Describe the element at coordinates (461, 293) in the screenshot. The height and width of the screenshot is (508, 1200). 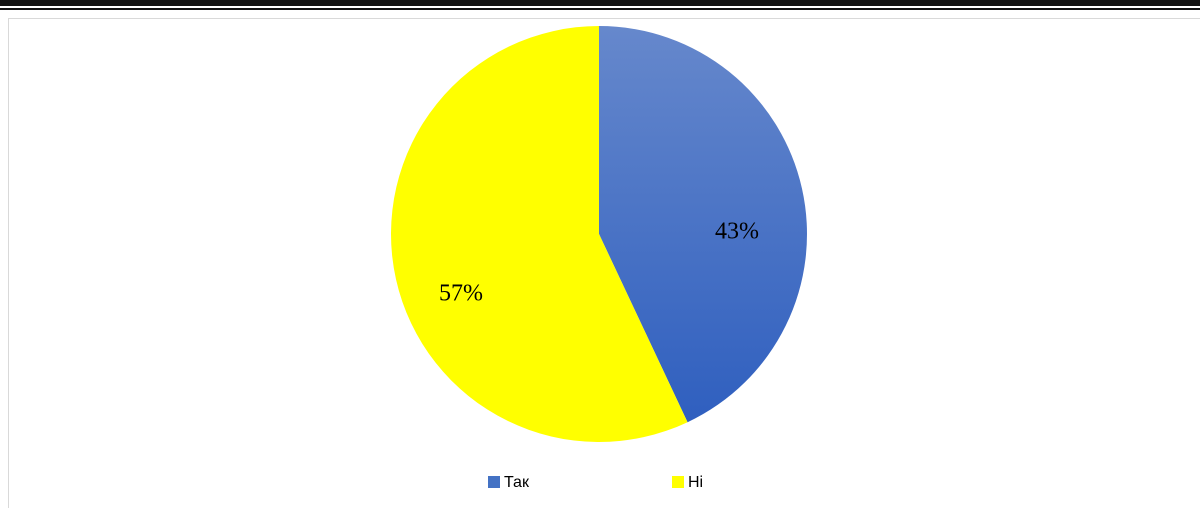
I see `data-label: 57%` at that location.